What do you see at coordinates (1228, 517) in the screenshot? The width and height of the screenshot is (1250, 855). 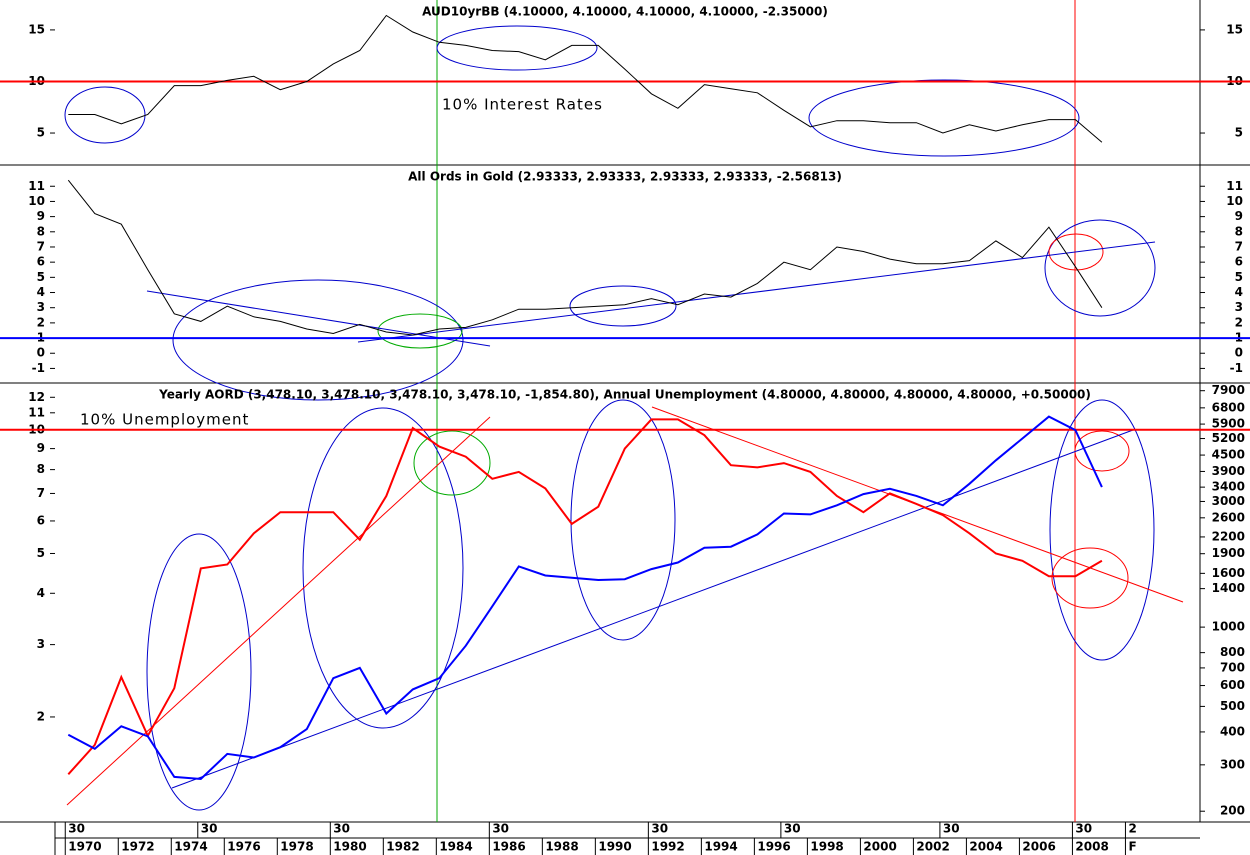 I see `y2-tick-label: 2600` at bounding box center [1228, 517].